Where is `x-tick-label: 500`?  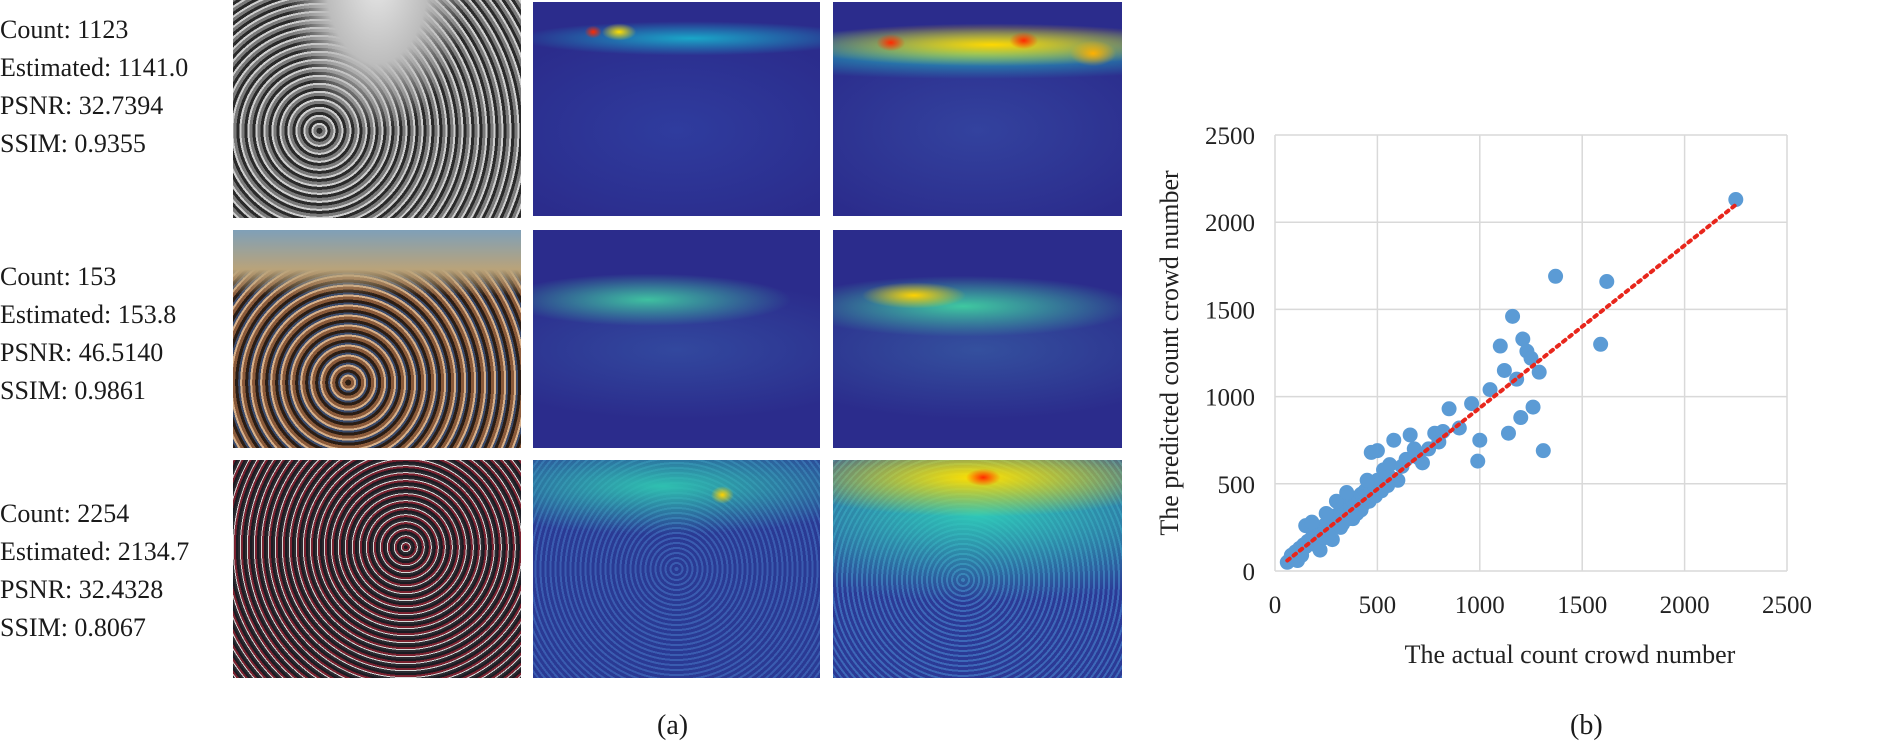
x-tick-label: 500 is located at coordinates (1378, 605).